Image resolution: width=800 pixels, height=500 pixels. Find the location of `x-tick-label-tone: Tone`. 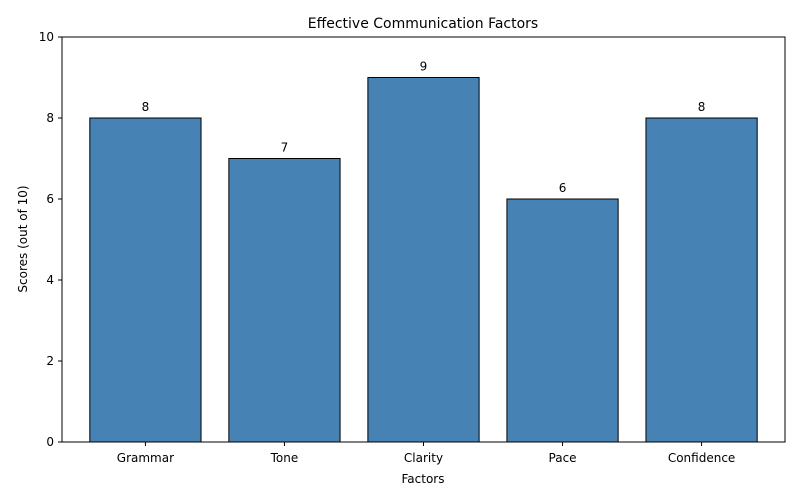

x-tick-label-tone: Tone is located at coordinates (284, 458).